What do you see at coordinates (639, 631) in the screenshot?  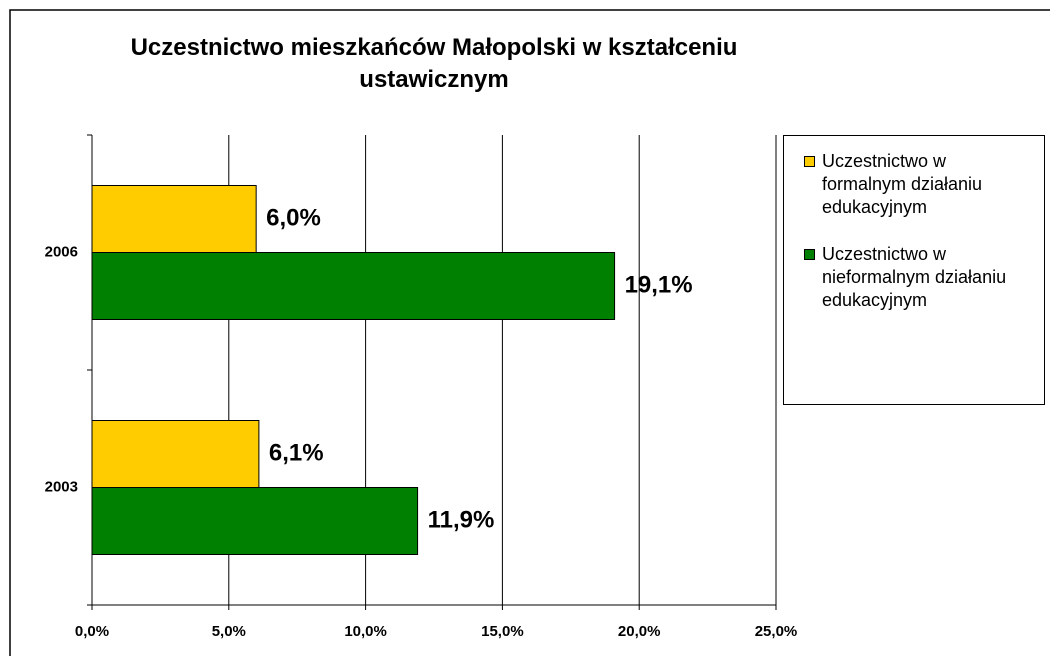 I see `x-tick-label: 20,0%` at bounding box center [639, 631].